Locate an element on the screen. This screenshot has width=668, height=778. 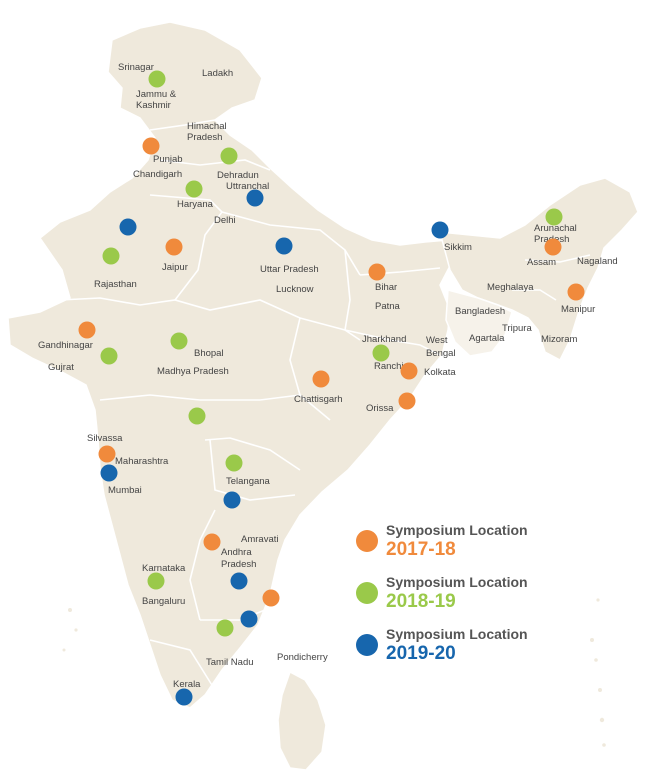
region-label: Uttranchal is located at coordinates (247, 186).